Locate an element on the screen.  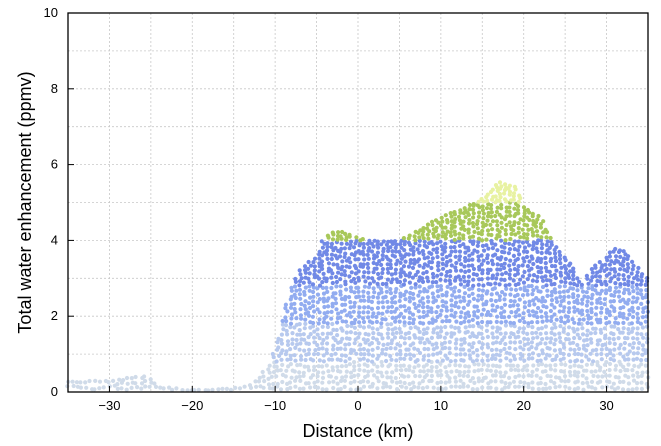
y-tick-label: 6 is located at coordinates (54, 164).